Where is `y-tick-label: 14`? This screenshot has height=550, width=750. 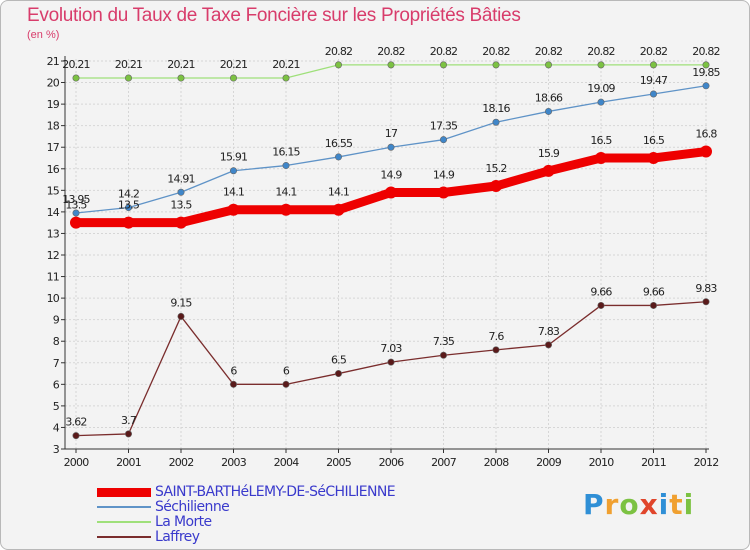 y-tick-label: 14 is located at coordinates (53, 212).